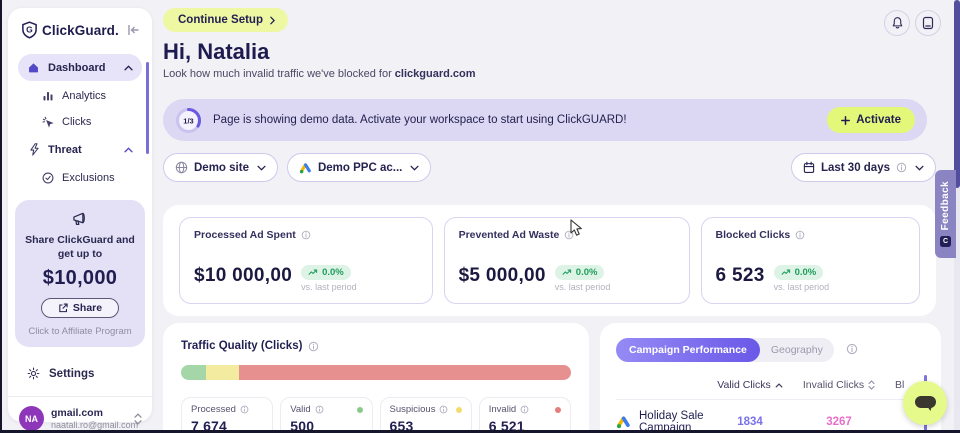 The height and width of the screenshot is (433, 960). I want to click on sidebar-item-threat: Threat, so click(81, 149).